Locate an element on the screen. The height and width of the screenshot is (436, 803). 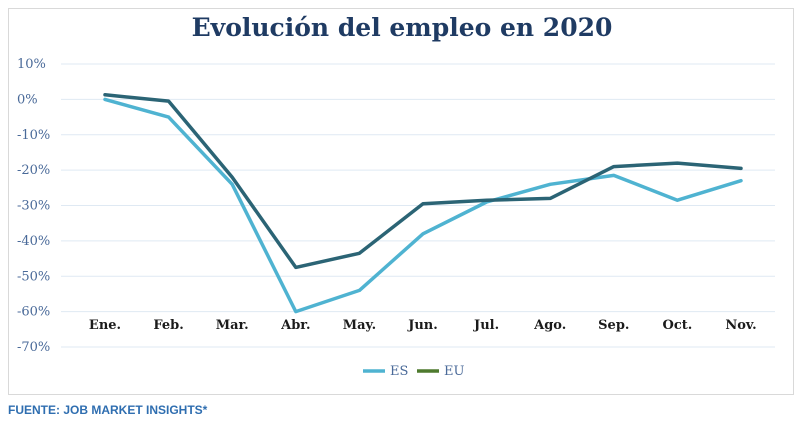
x-tick-label: Abr. is located at coordinates (295, 325).